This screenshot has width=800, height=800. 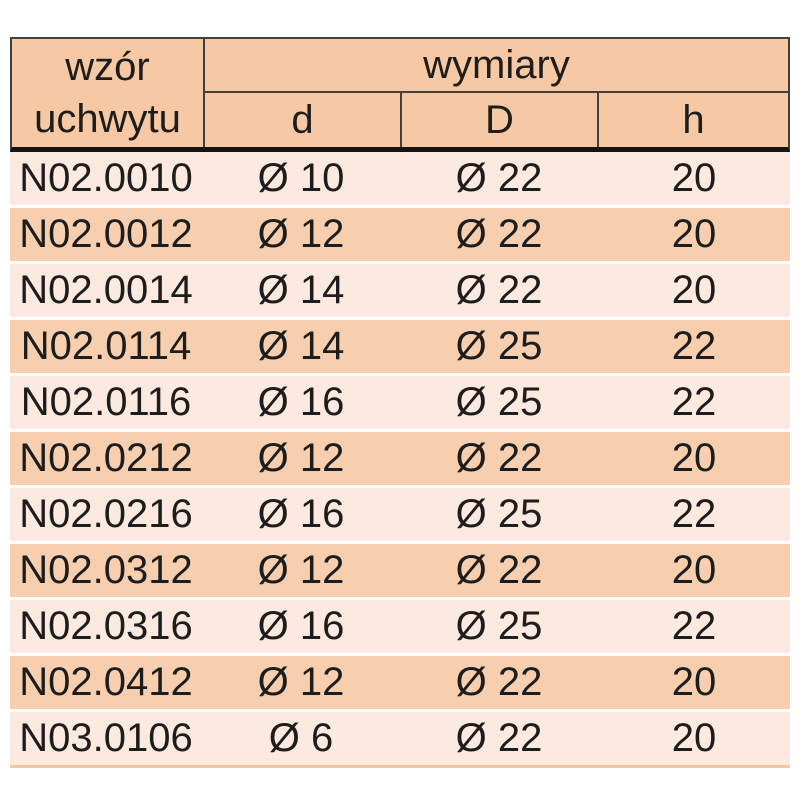 I want to click on table-header: wzór uchwytu wymiary d D h, so click(x=400, y=94).